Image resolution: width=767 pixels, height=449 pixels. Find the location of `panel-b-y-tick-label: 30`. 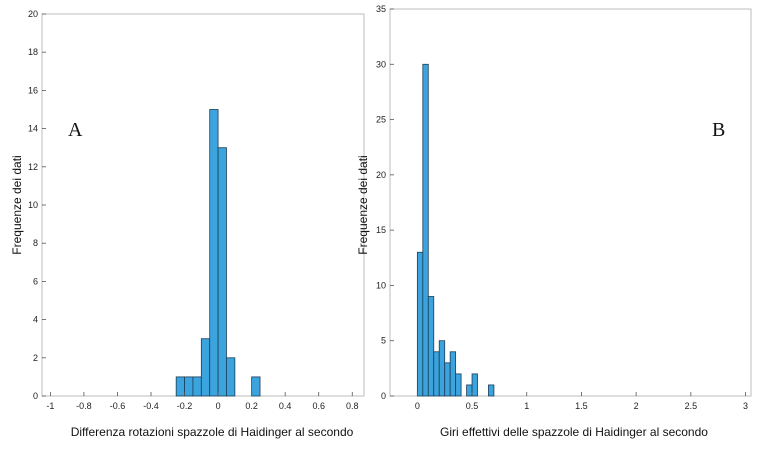

panel-b-y-tick-label: 30 is located at coordinates (381, 64).